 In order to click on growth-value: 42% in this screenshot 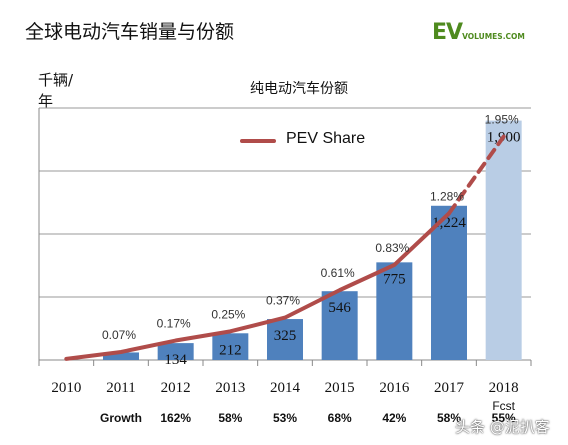, I will do `click(394, 418)`.